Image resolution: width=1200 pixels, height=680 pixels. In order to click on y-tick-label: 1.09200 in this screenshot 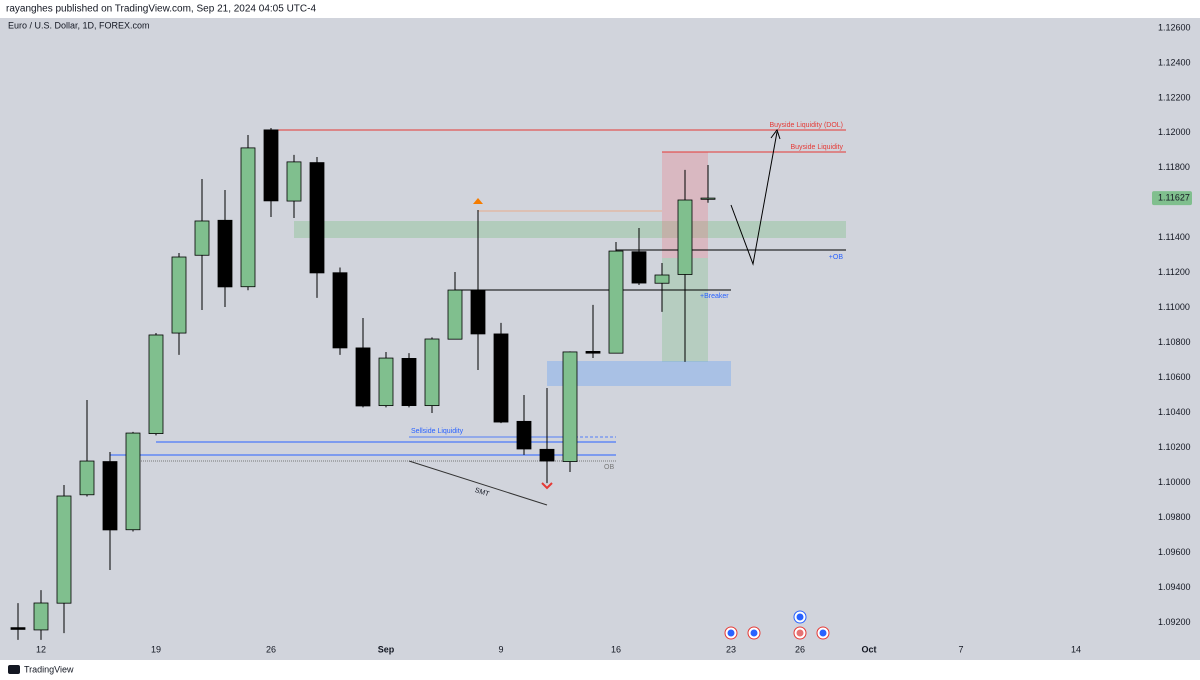, I will do `click(1174, 622)`.